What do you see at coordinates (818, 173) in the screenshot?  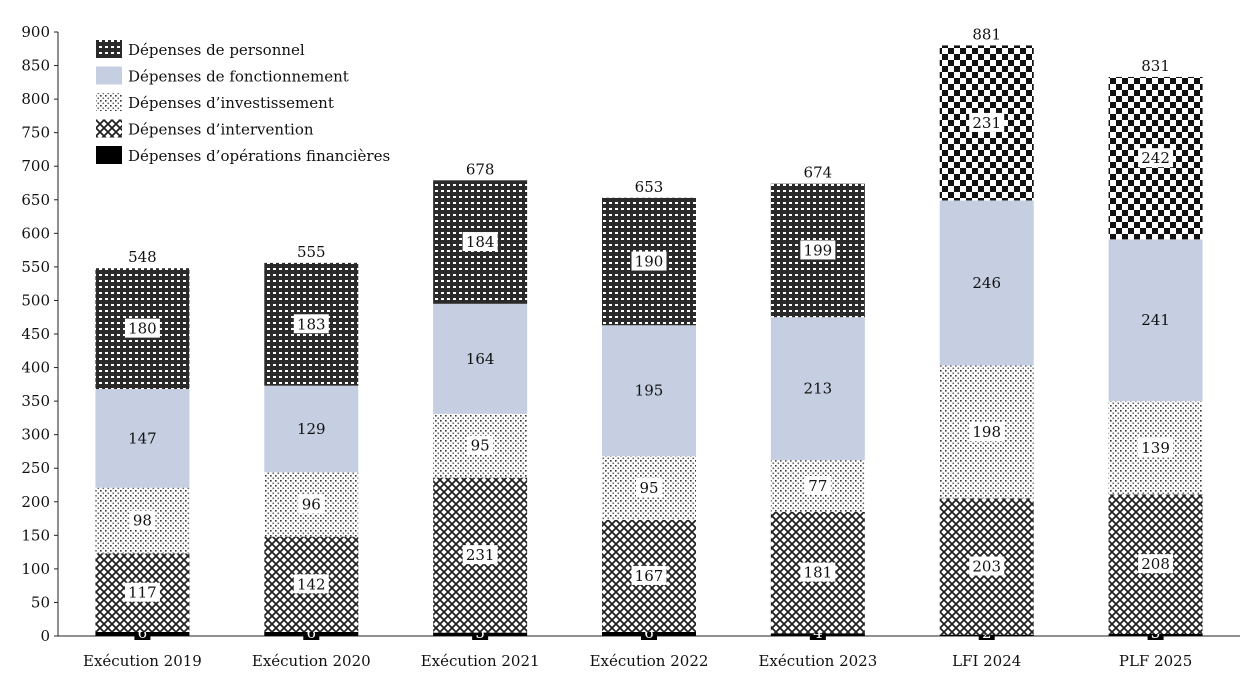 I see `bar-total-label: 674` at bounding box center [818, 173].